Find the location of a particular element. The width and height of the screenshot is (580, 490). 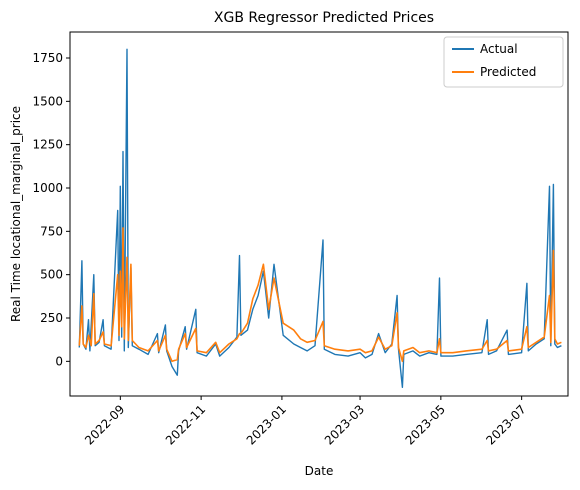

x-tick-label: 2023-03 is located at coordinates (344, 424).